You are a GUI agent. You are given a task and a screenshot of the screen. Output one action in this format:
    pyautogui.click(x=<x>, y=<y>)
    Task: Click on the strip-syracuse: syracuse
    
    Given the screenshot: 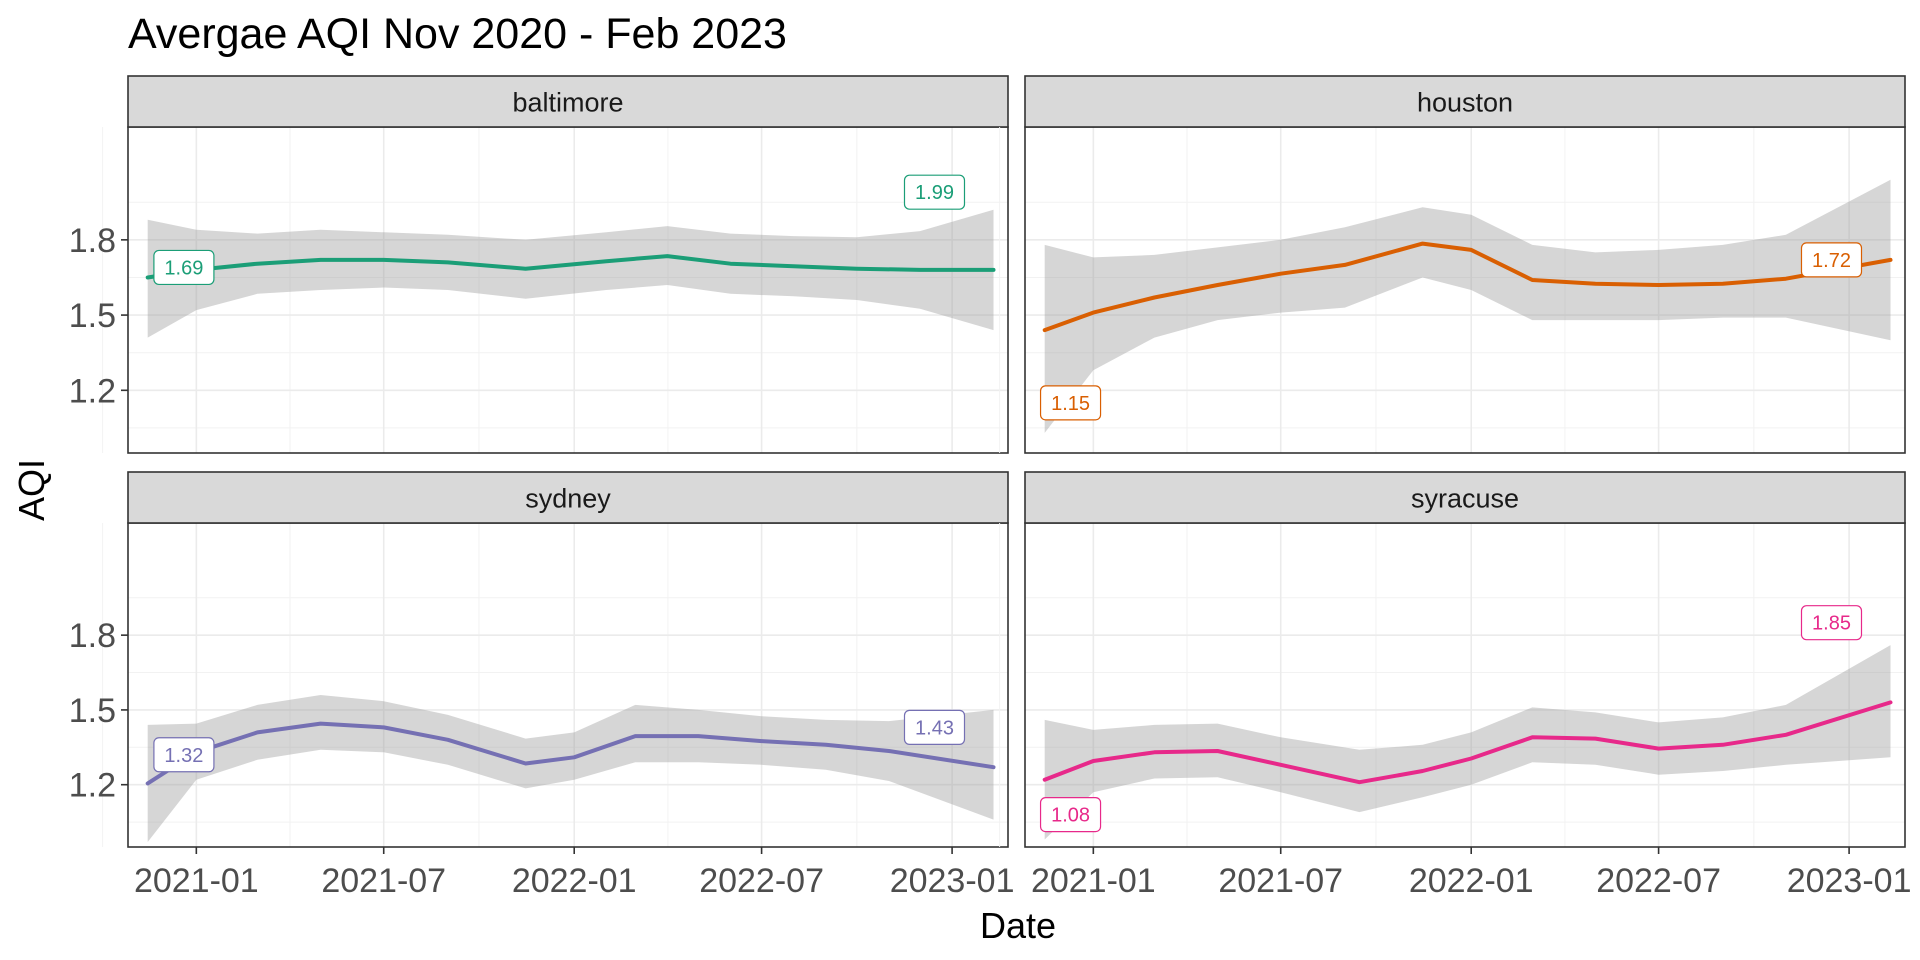 What is the action you would take?
    pyautogui.click(x=1465, y=497)
    